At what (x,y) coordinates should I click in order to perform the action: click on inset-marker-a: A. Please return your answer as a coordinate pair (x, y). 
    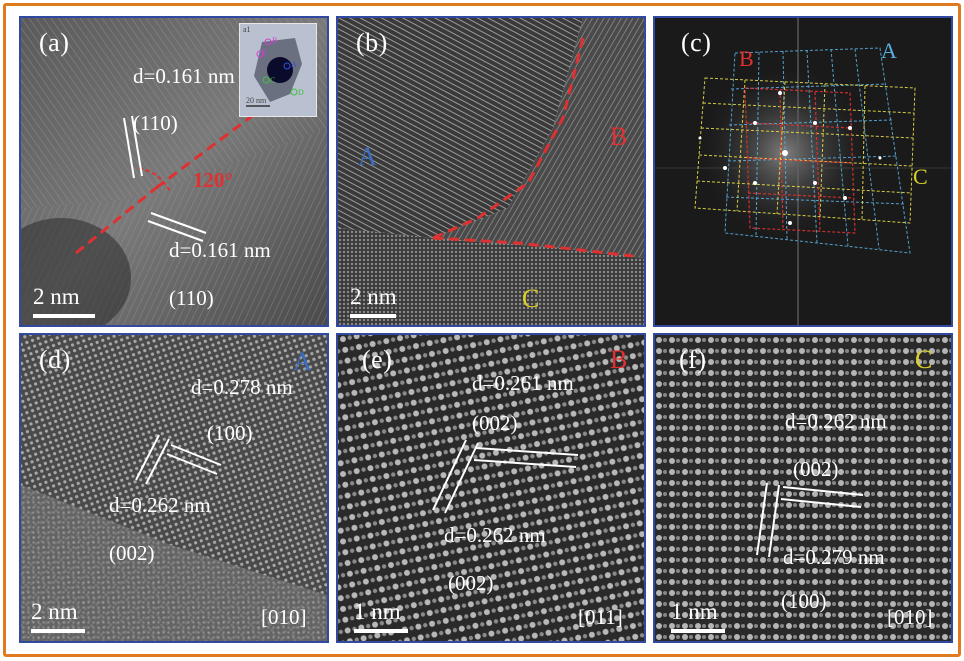
    Looking at the image, I should click on (294, 64).